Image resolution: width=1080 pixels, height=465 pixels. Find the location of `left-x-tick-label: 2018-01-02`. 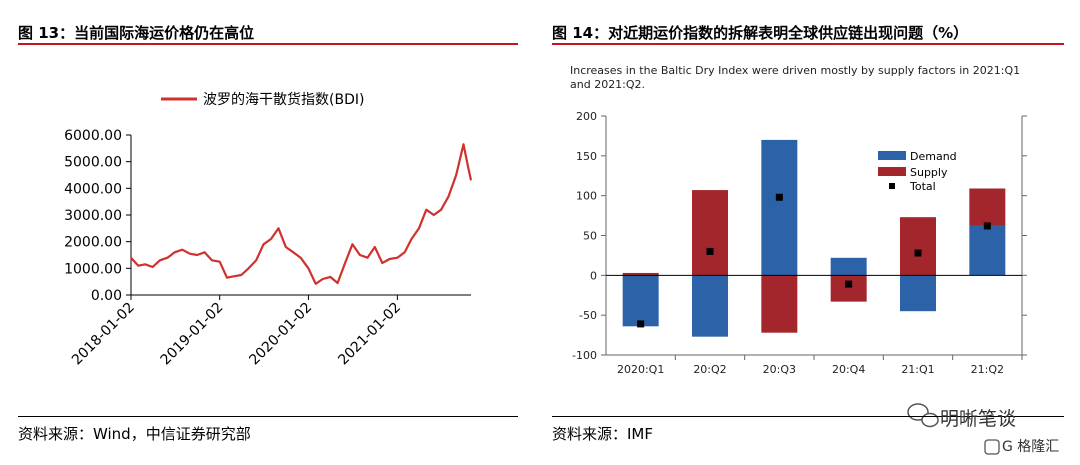

left-x-tick-label: 2018-01-02 is located at coordinates (103, 334).